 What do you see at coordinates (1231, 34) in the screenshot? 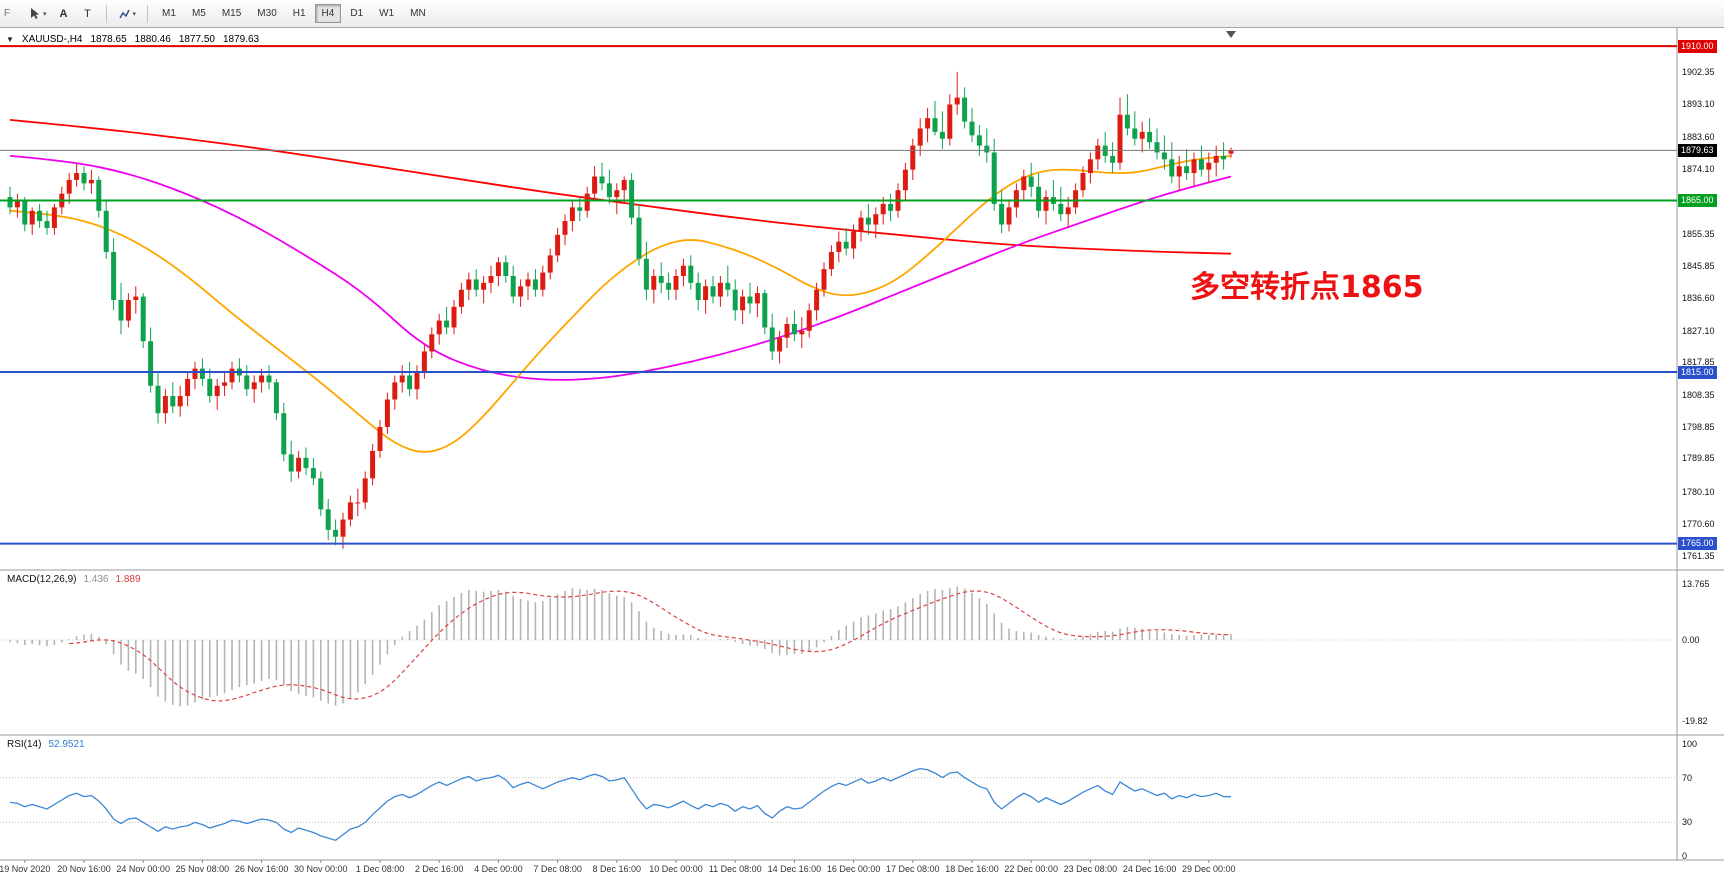
I see `chart-shift-marker` at bounding box center [1231, 34].